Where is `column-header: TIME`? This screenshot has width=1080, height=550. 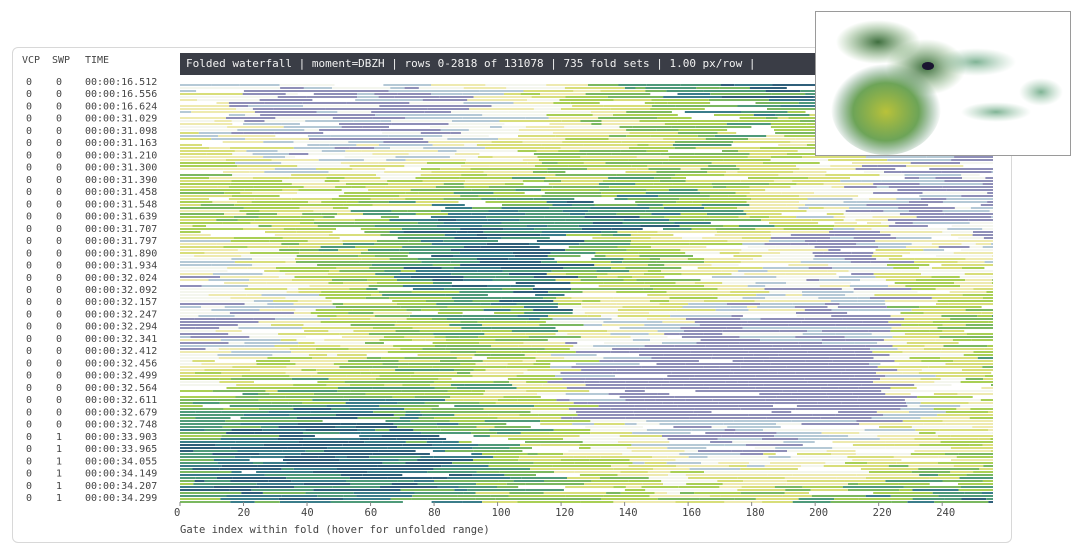
column-header: TIME is located at coordinates (97, 60).